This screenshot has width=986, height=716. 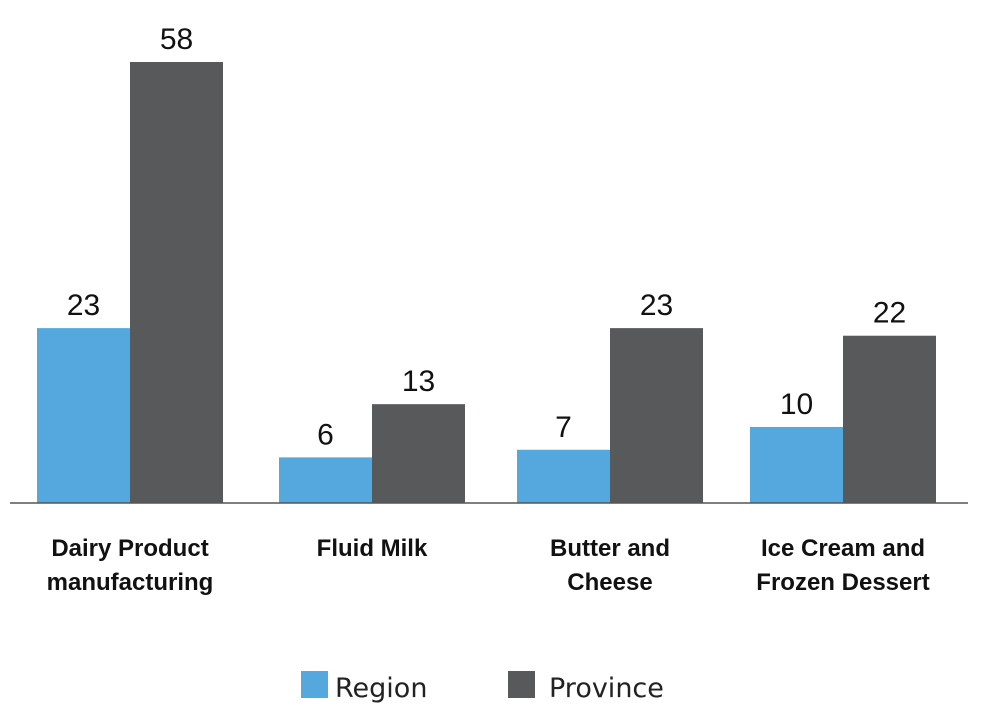 What do you see at coordinates (176, 39) in the screenshot?
I see `value-label-province-0: 58` at bounding box center [176, 39].